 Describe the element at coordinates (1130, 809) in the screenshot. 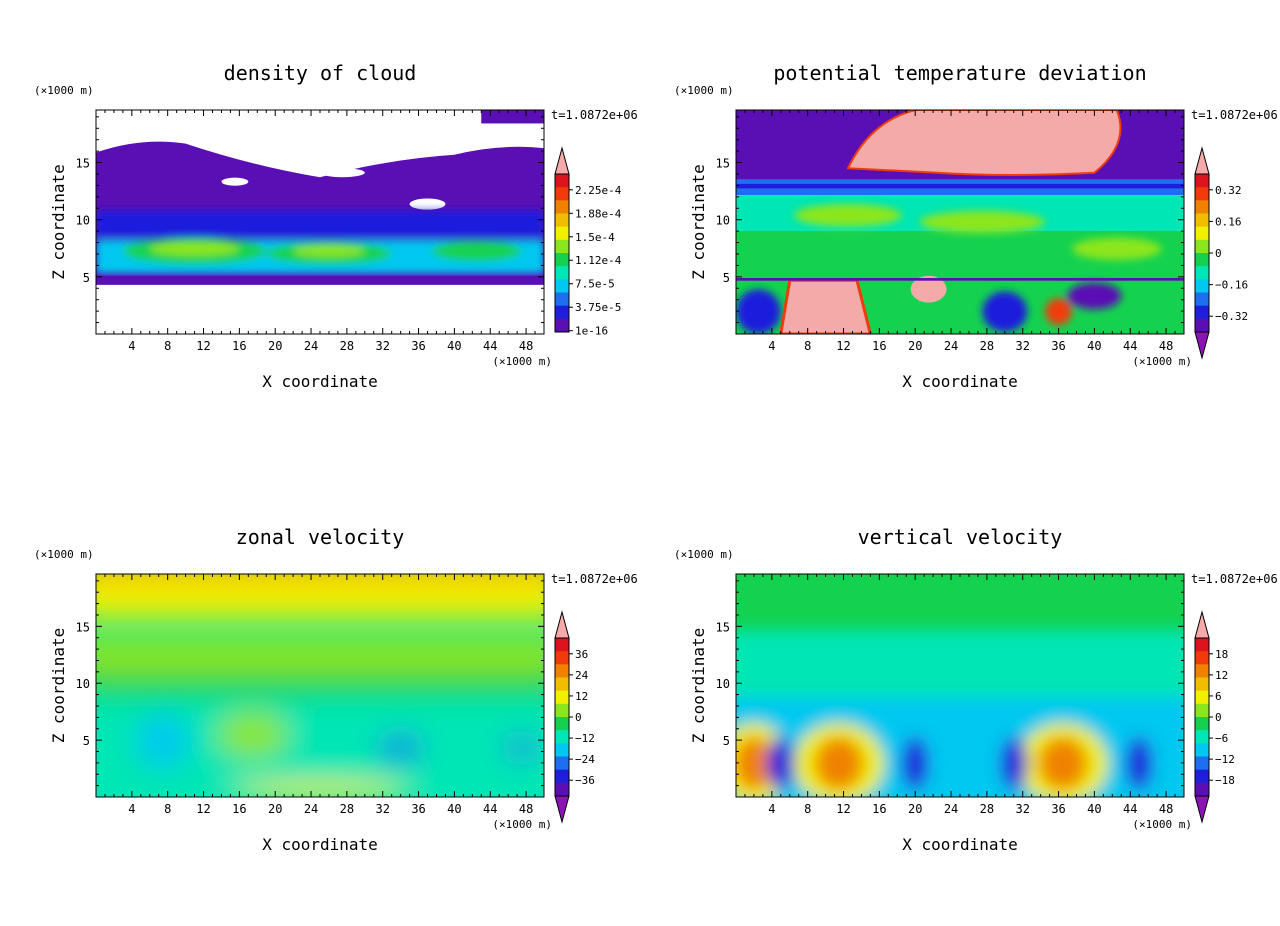

I see `x-tick-label: 44` at that location.